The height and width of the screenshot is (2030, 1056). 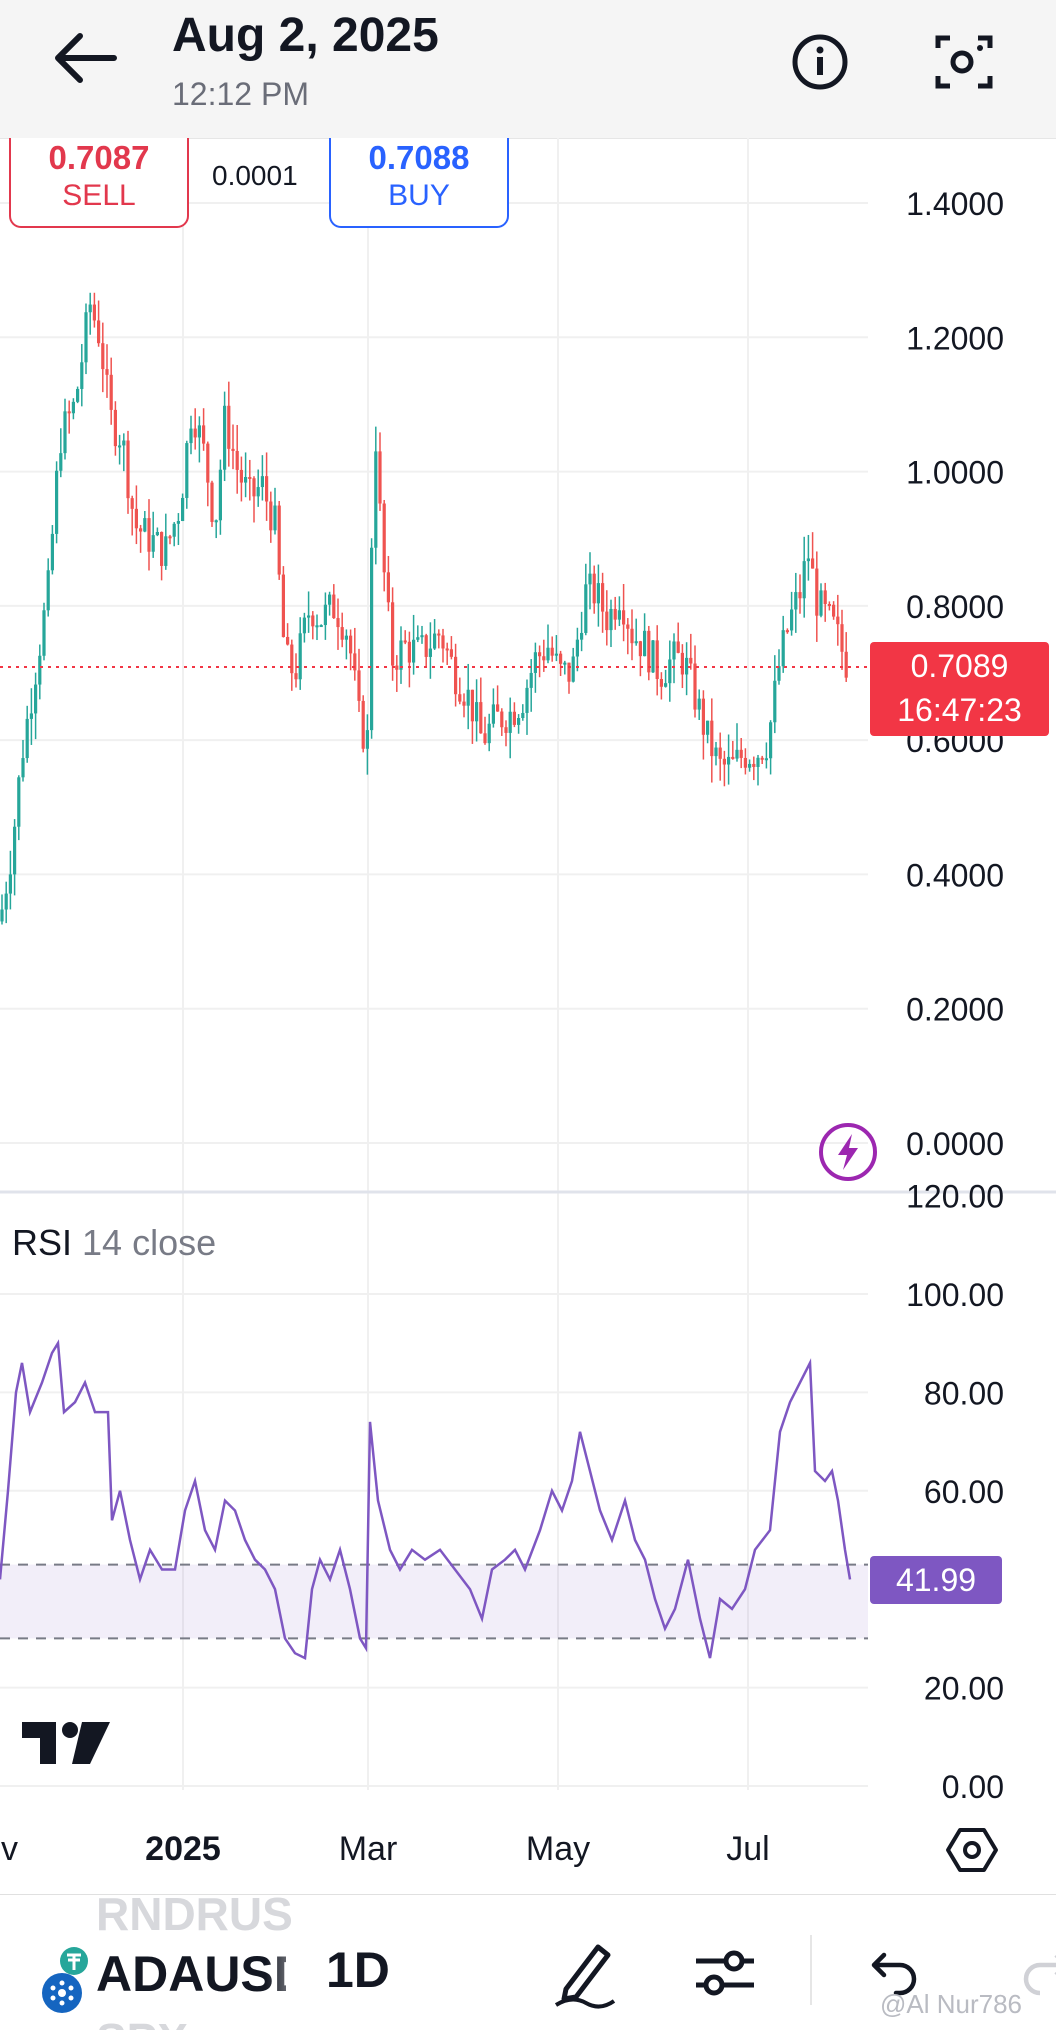 I want to click on snapshot-icon, so click(x=964, y=62).